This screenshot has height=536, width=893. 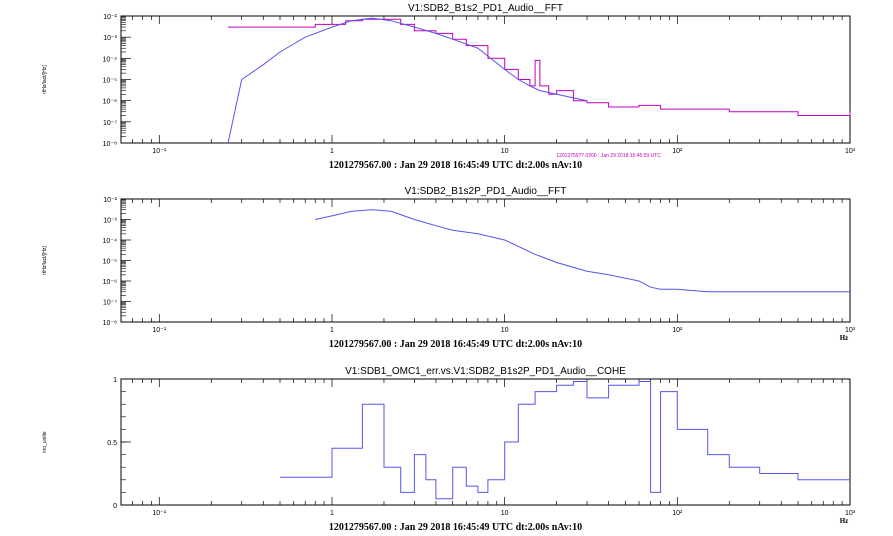 What do you see at coordinates (485, 8) in the screenshot?
I see `chart-title: V1:SDB2_B1s2_PD1_Audio__FFT` at bounding box center [485, 8].